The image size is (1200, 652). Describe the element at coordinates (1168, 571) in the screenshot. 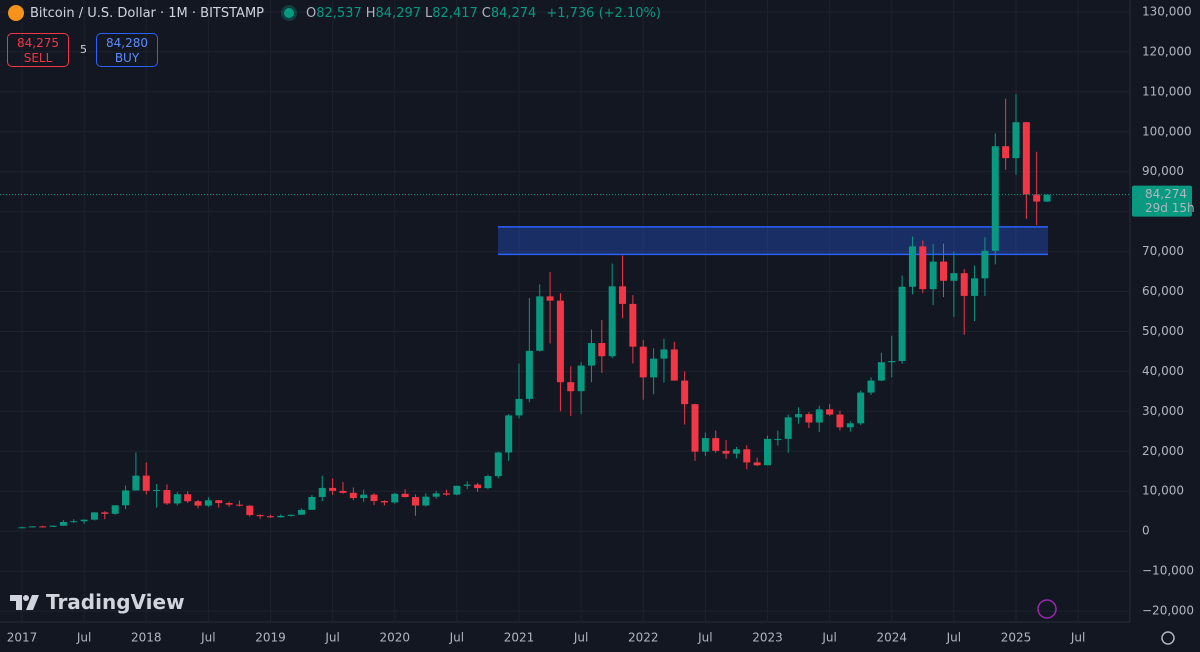

I see `y-tick-label: −10,000` at that location.